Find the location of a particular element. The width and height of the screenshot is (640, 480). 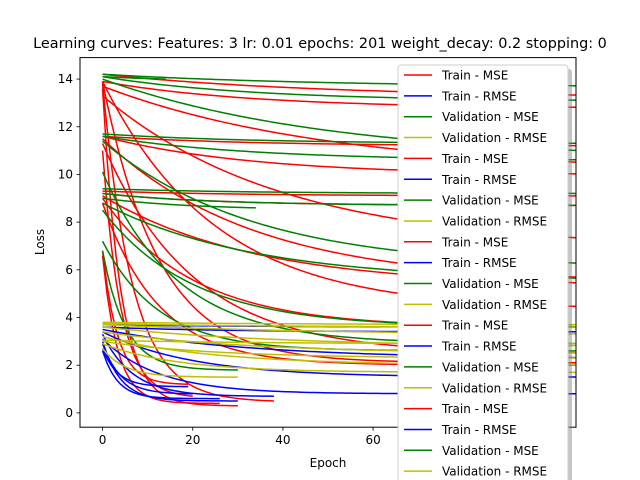

y-tick-label: 2 is located at coordinates (69, 365).